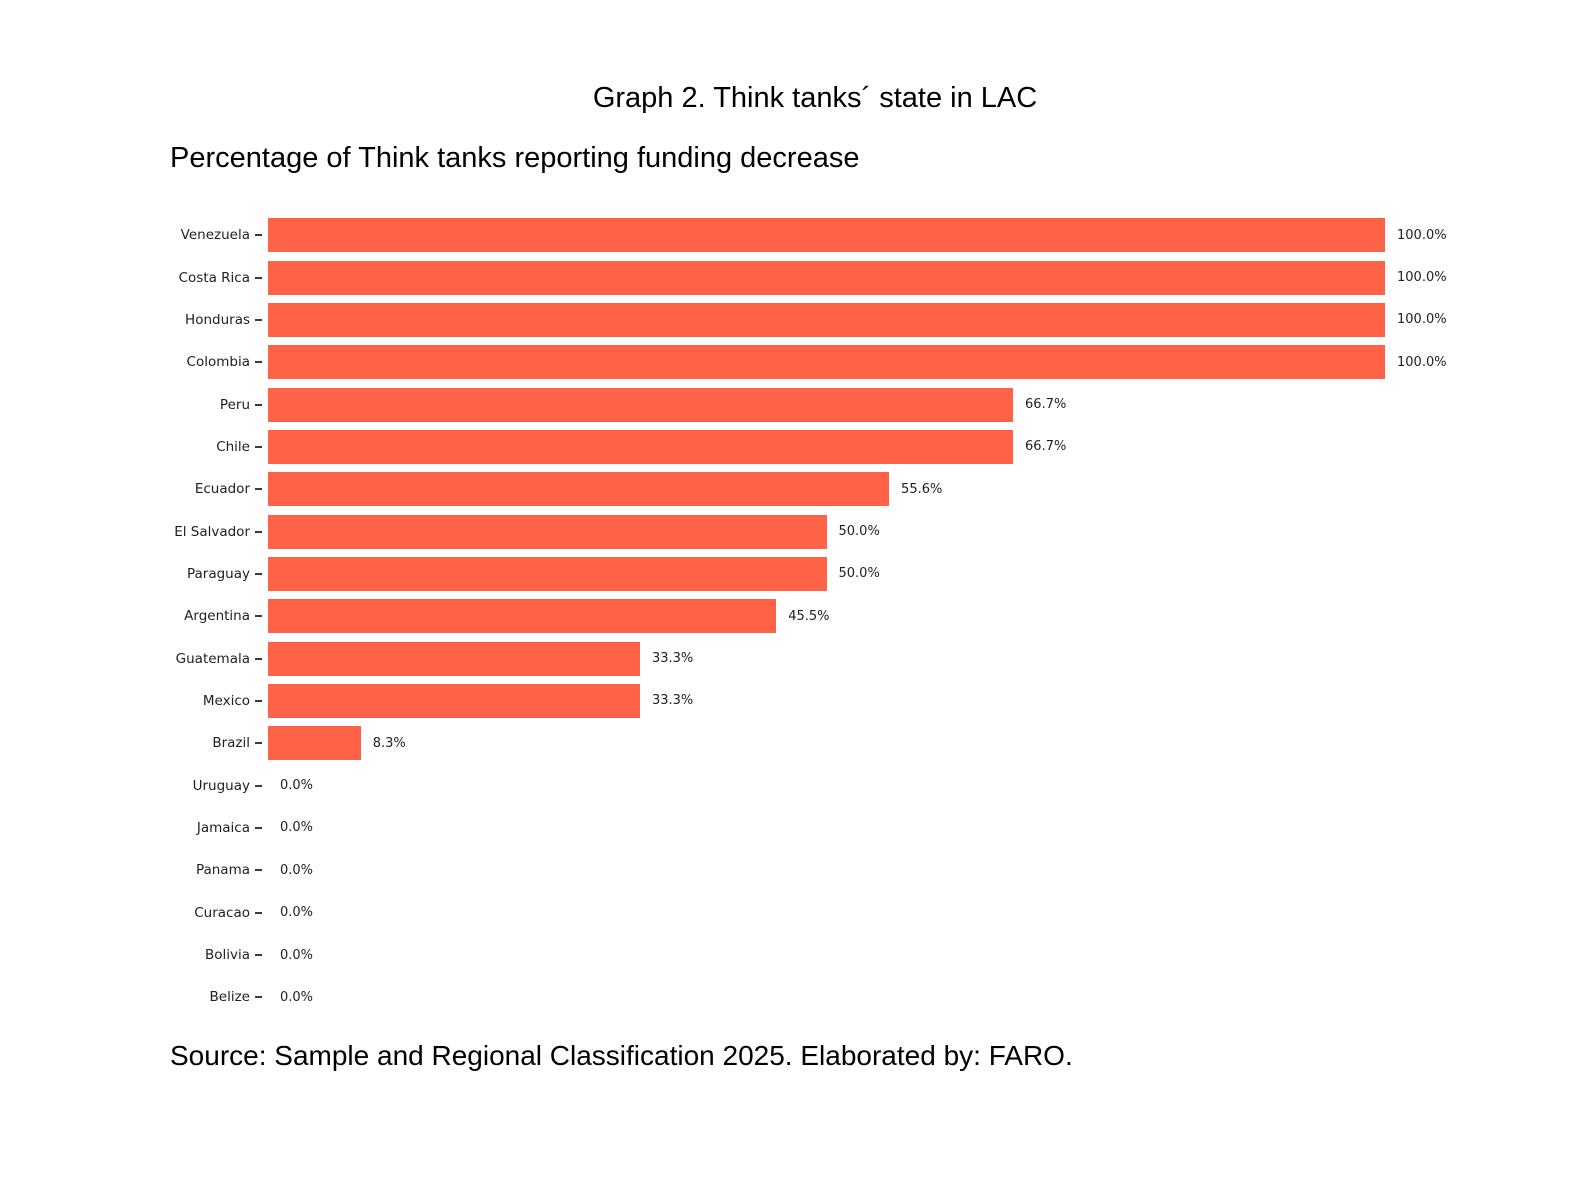 This screenshot has height=1178, width=1570. I want to click on chart-row: Costa Rica 100.0%, so click(785, 277).